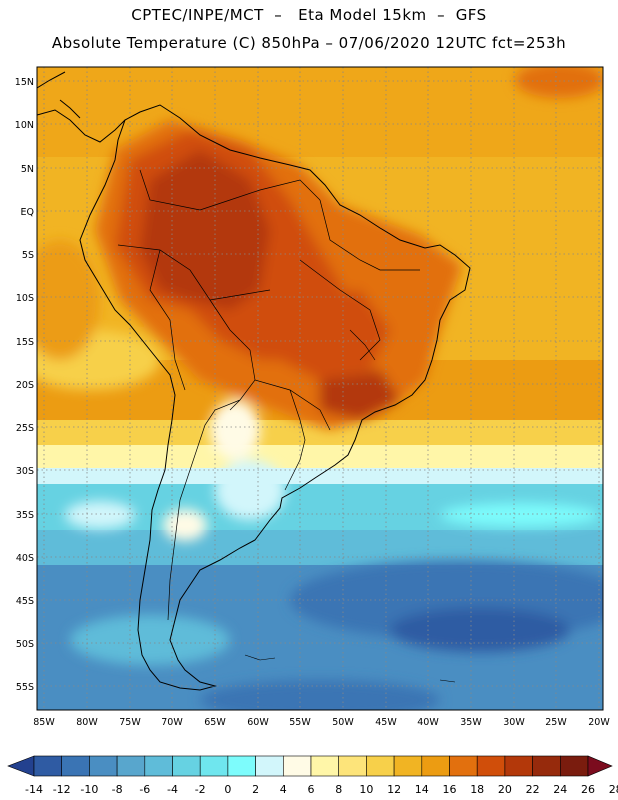 The width and height of the screenshot is (618, 800). I want to click on lat-label: 45S, so click(25, 601).